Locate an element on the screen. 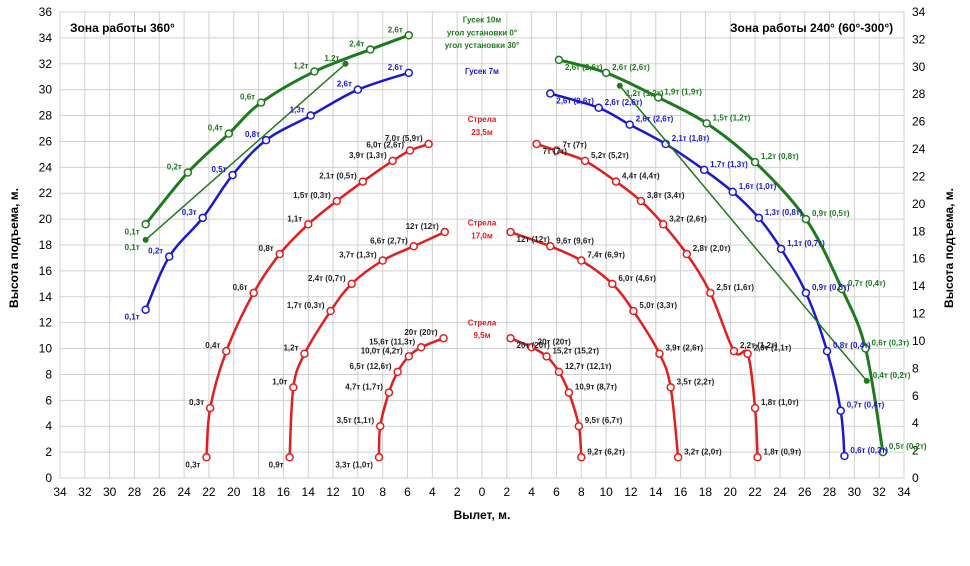 This screenshot has width=970, height=566. y-tick-label-right: 6 is located at coordinates (915, 396).